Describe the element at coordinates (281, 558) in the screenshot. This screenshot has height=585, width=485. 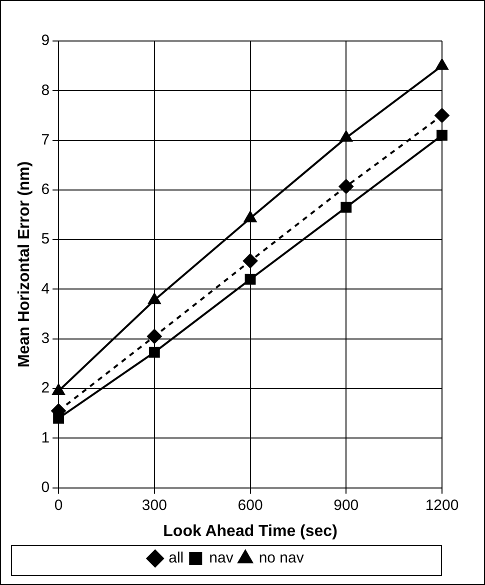
I see `legend-label: no nav` at that location.